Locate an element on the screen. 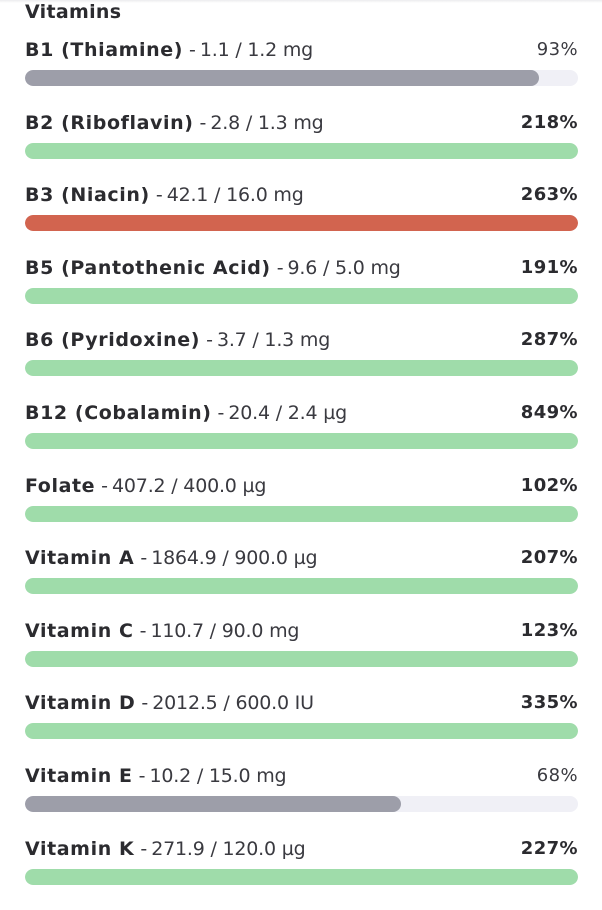  vitamin-row: Vitamin A -1864.9 / 900.0 µg 207% is located at coordinates (301, 583).